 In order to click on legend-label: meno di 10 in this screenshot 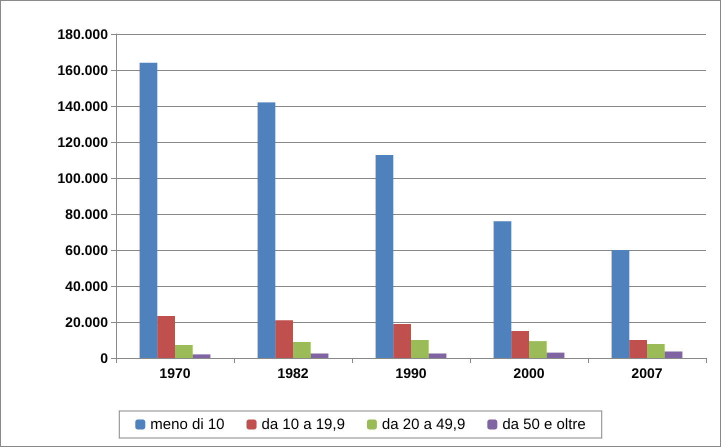, I will do `click(187, 424)`.